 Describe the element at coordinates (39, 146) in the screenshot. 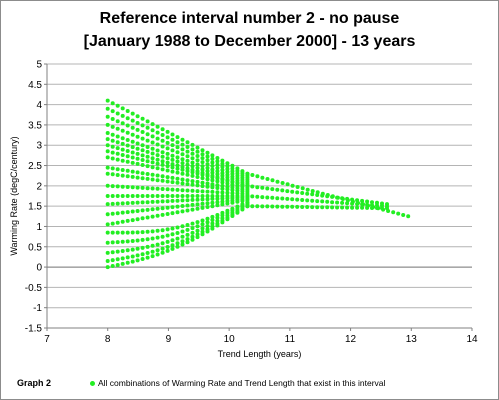

I see `y-tick-label: 3` at that location.